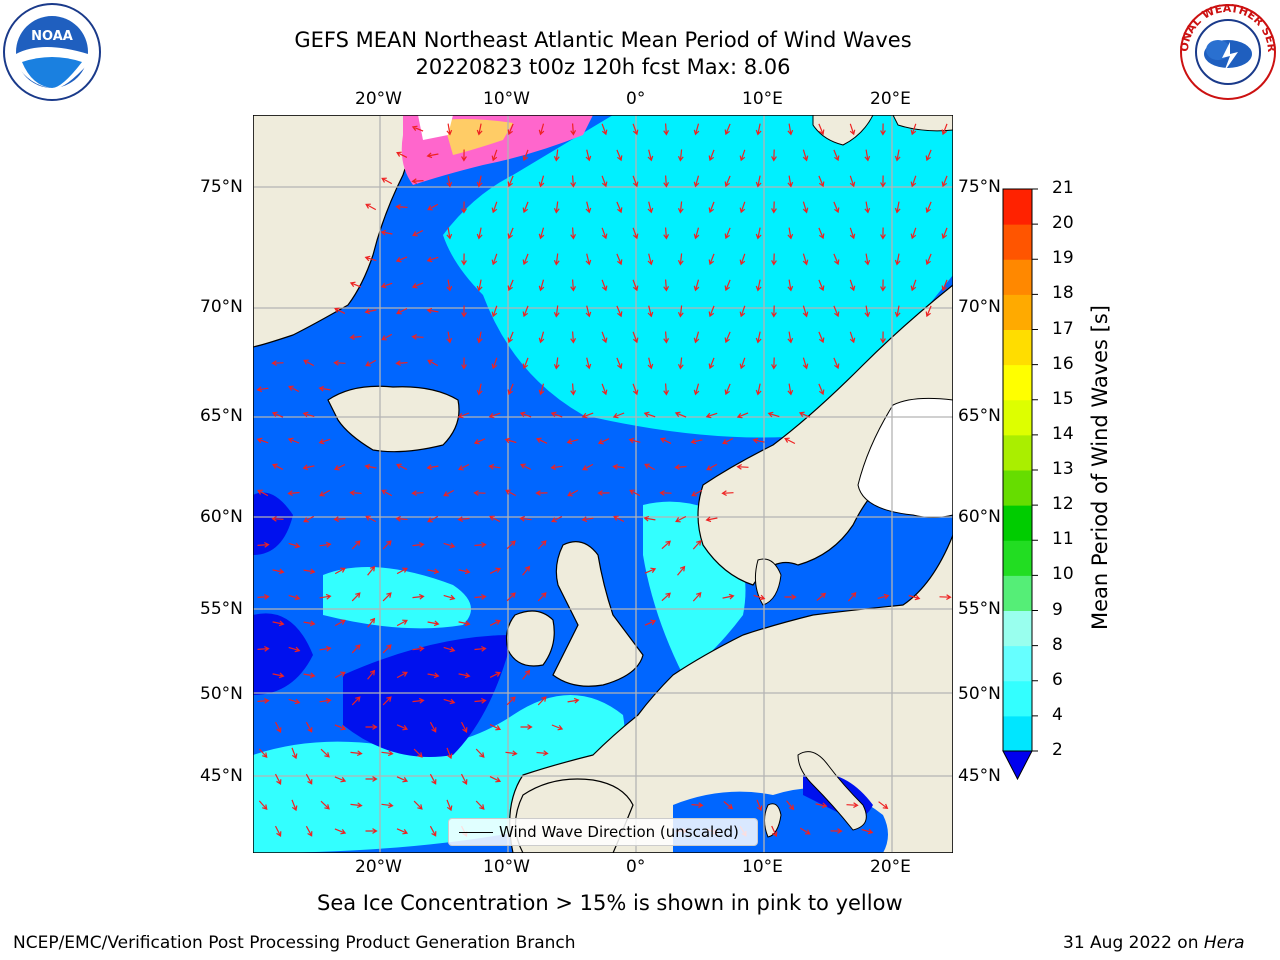  I want to click on colorbar-tick-label: 19, so click(1063, 258).